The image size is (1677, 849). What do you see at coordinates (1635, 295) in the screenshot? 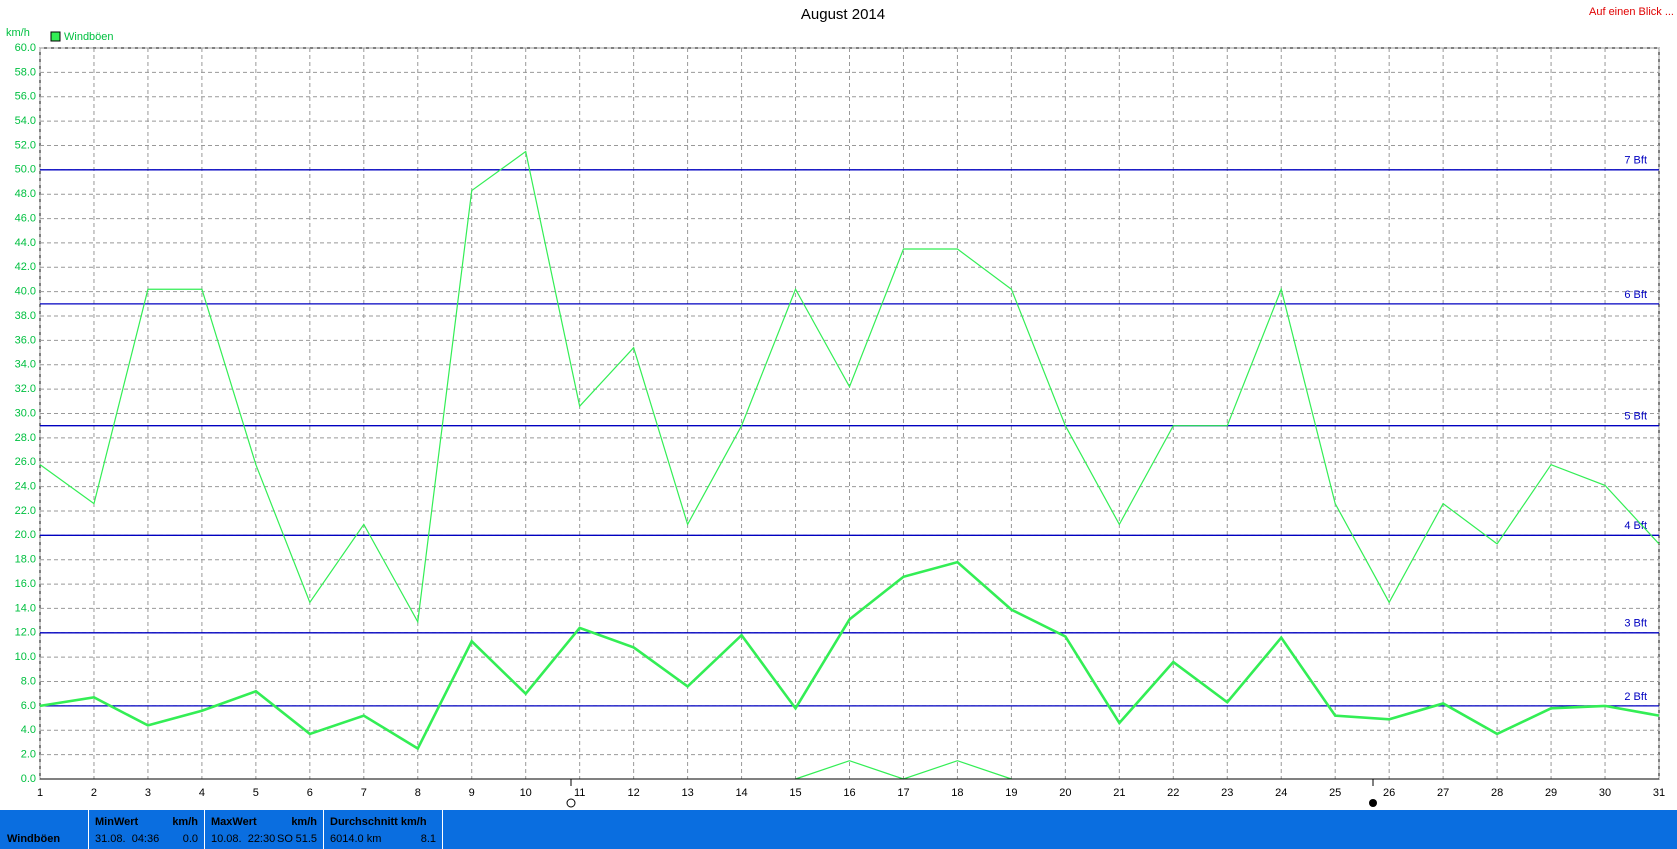
I see `reference-label: 6 Bft` at bounding box center [1635, 295].